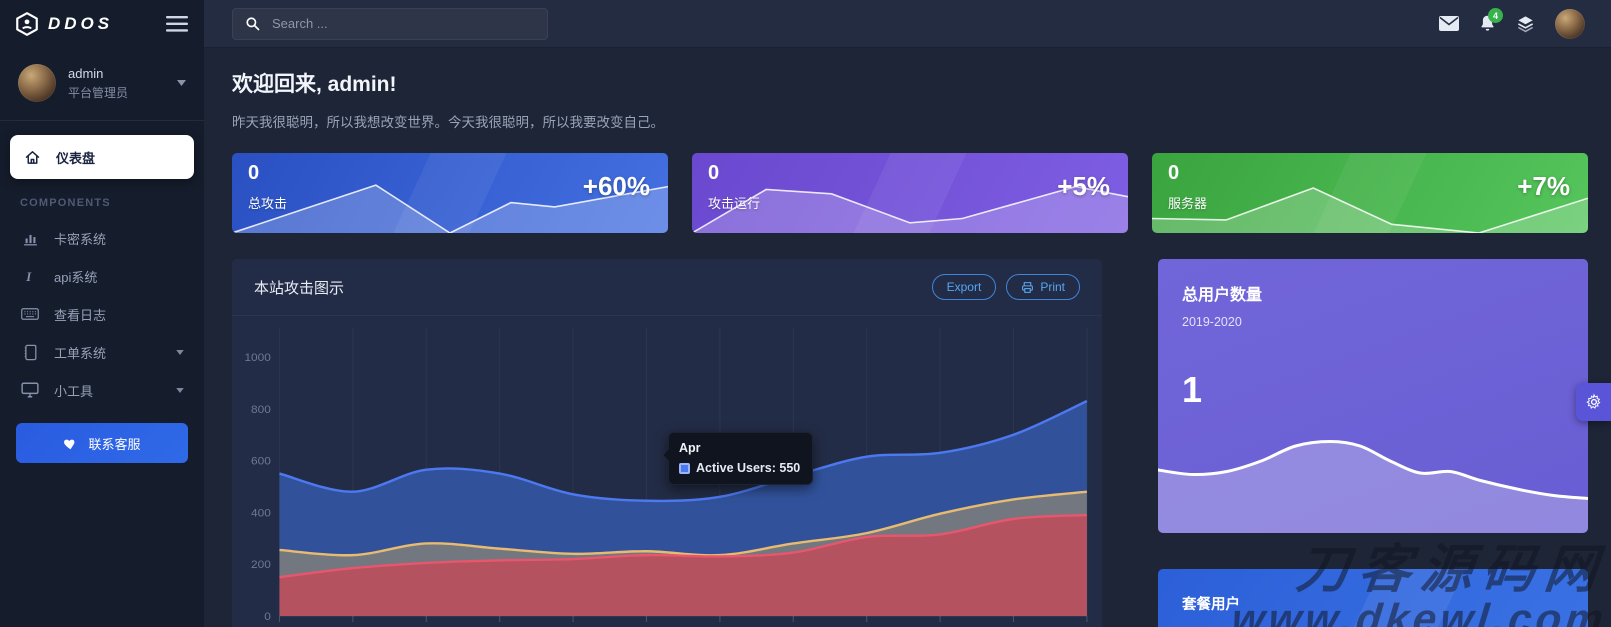 The width and height of the screenshot is (1611, 627). What do you see at coordinates (37, 83) in the screenshot?
I see `user-avatar` at bounding box center [37, 83].